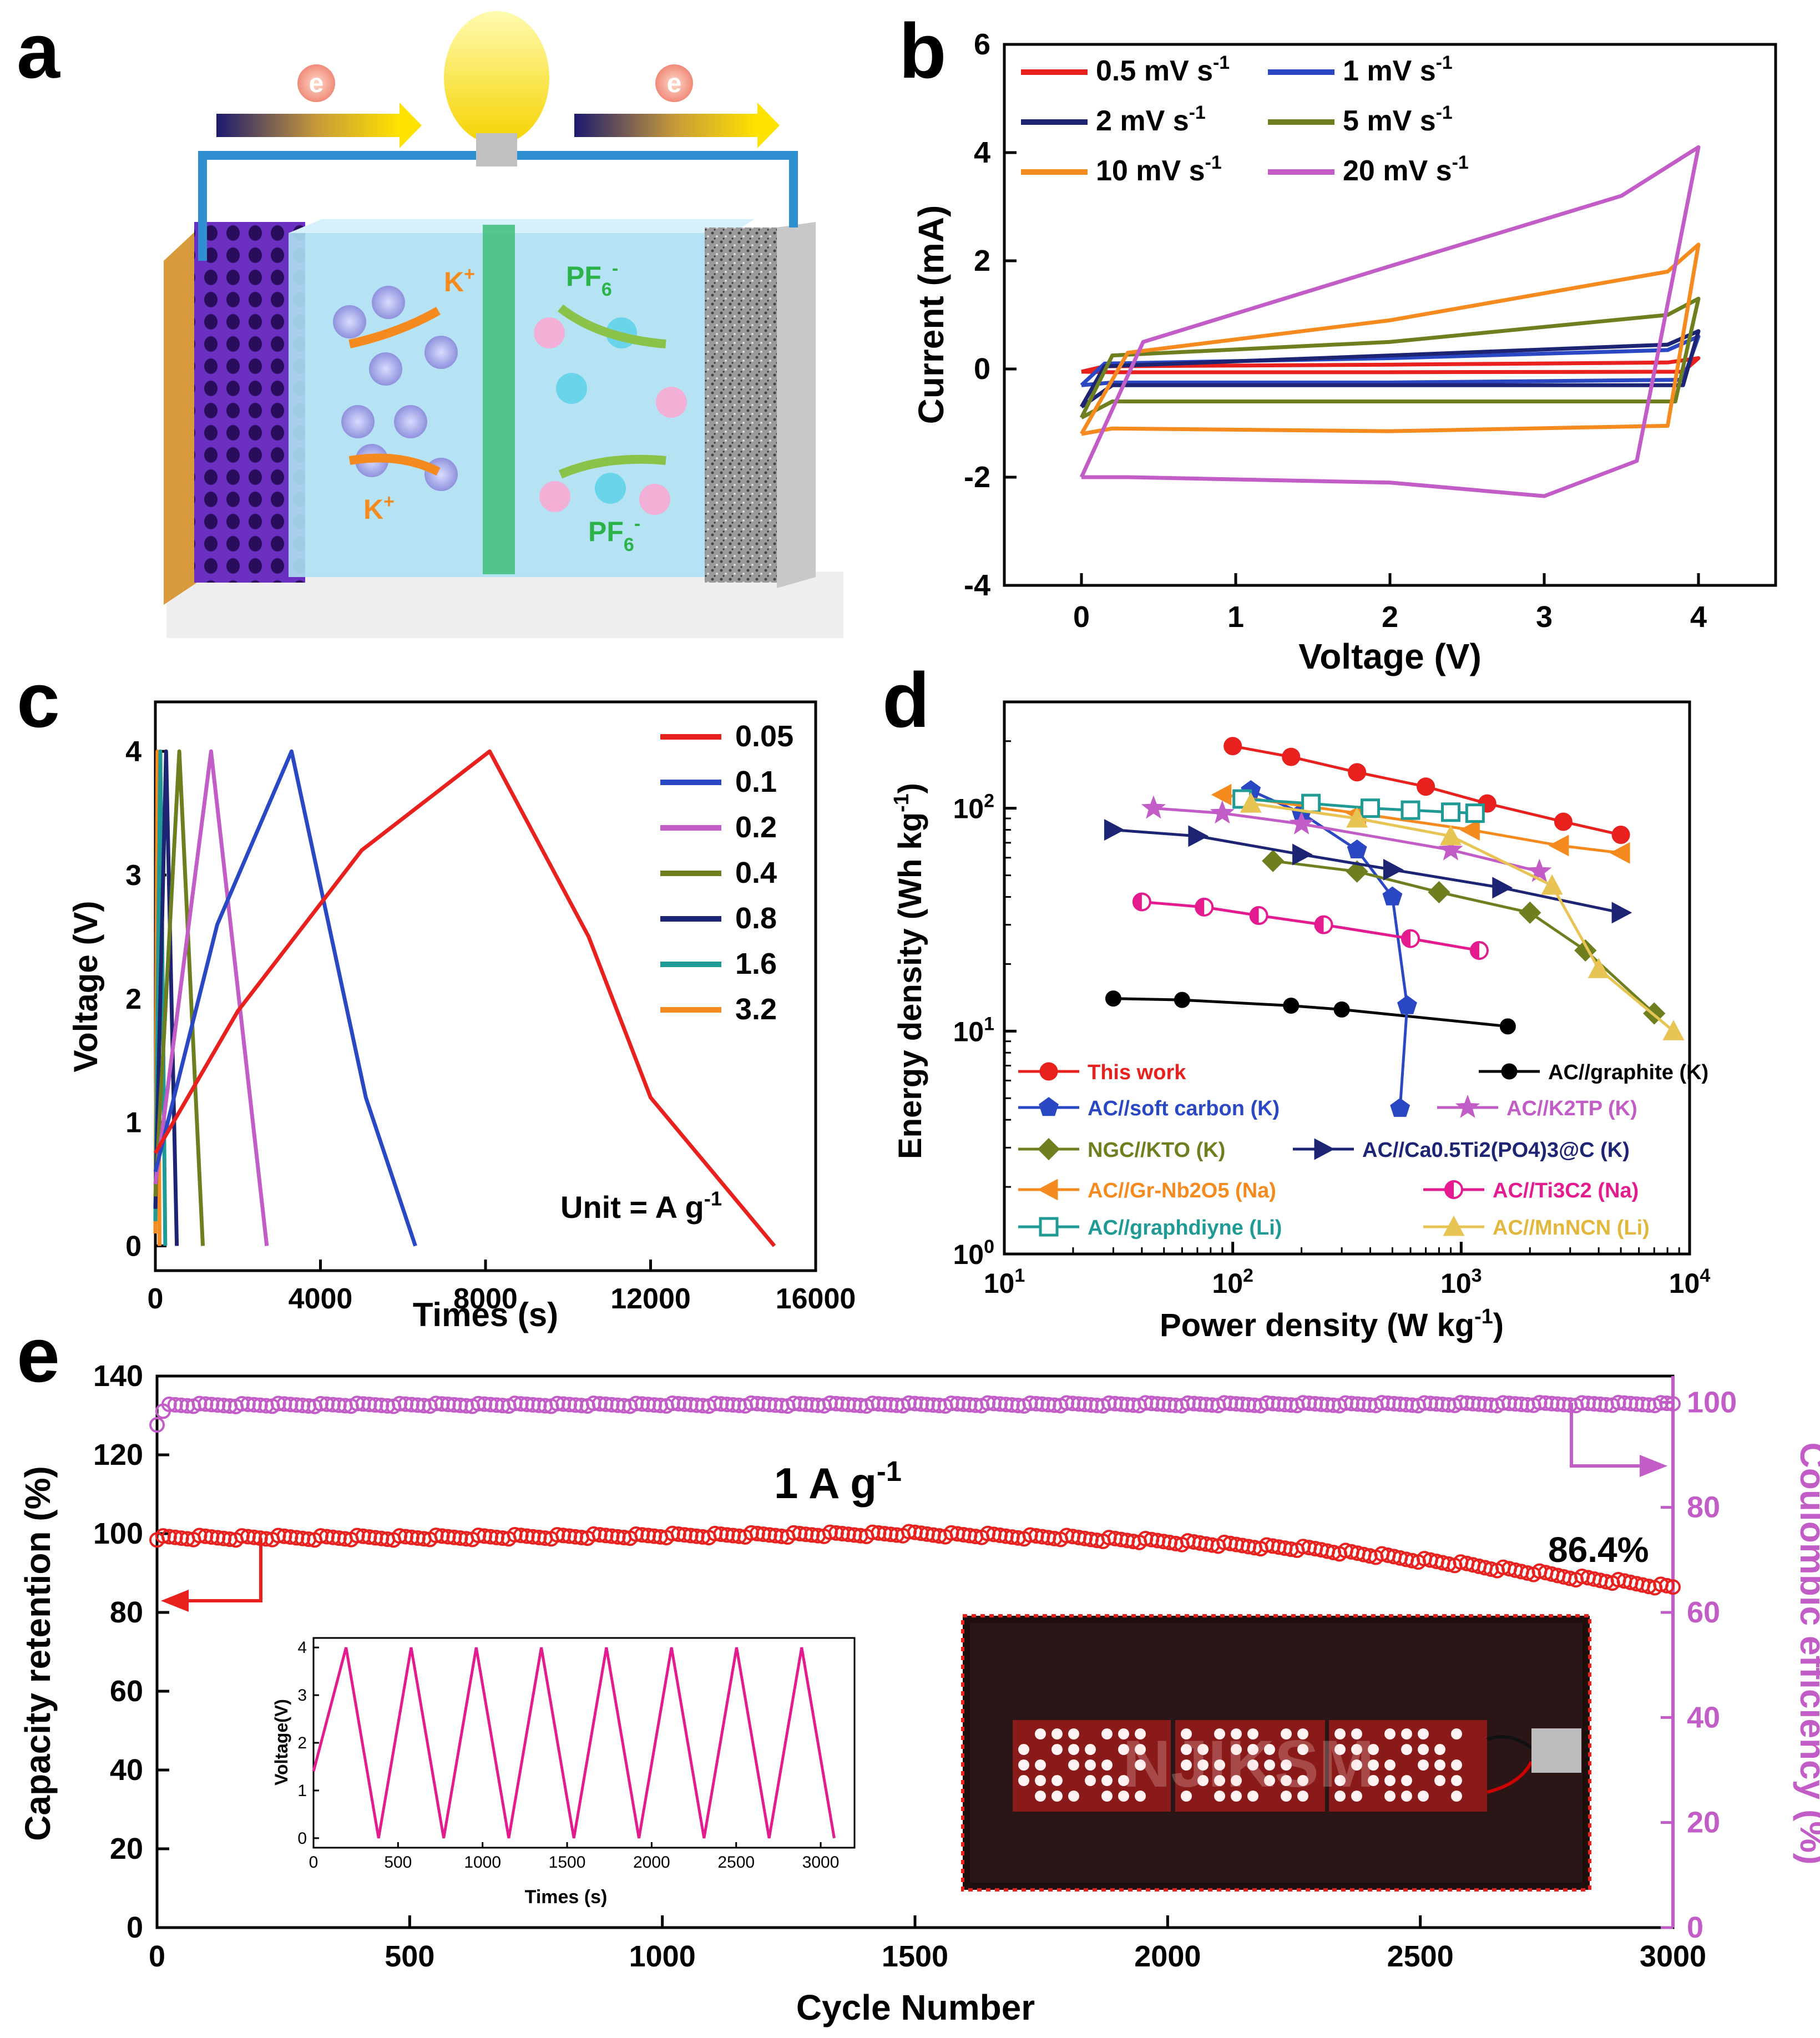  What do you see at coordinates (1390, 321) in the screenshot?
I see `chart-b-series-line` at bounding box center [1390, 321].